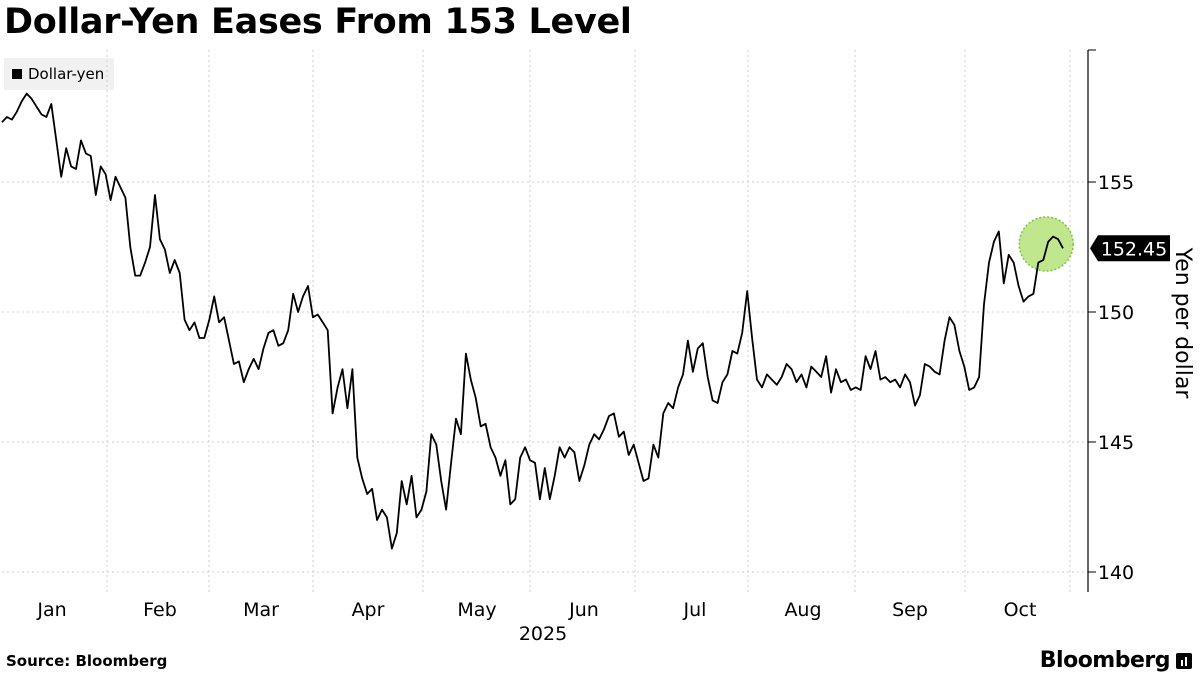 The image size is (1200, 675). Describe the element at coordinates (261, 610) in the screenshot. I see `x-tick-label: Mar` at that location.